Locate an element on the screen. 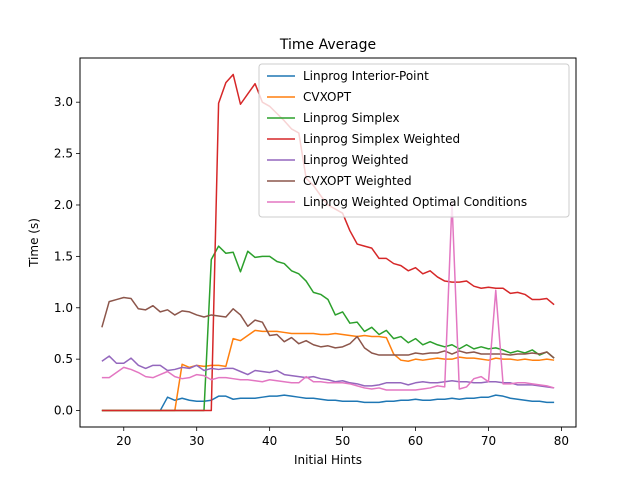  x-tick-label: 50 is located at coordinates (342, 441).